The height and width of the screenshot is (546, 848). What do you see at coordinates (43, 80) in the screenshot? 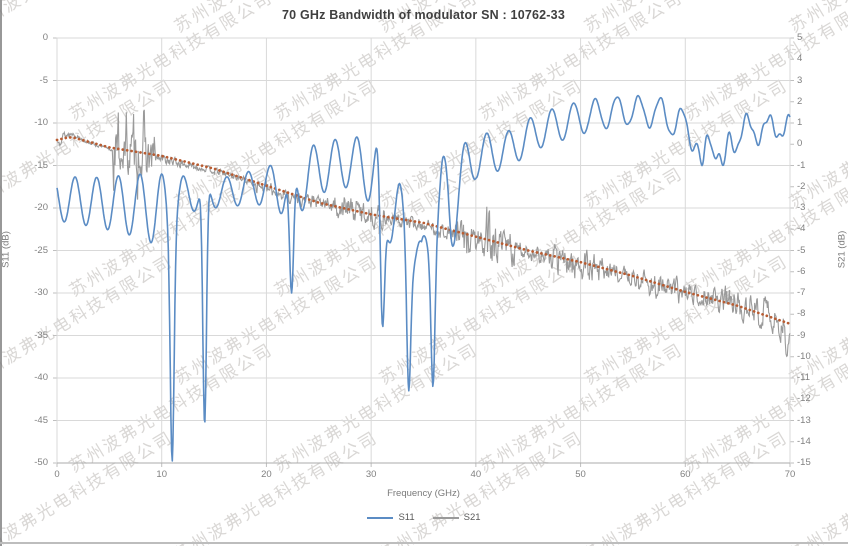
I see `y-left-tick-label: -5` at bounding box center [43, 80].